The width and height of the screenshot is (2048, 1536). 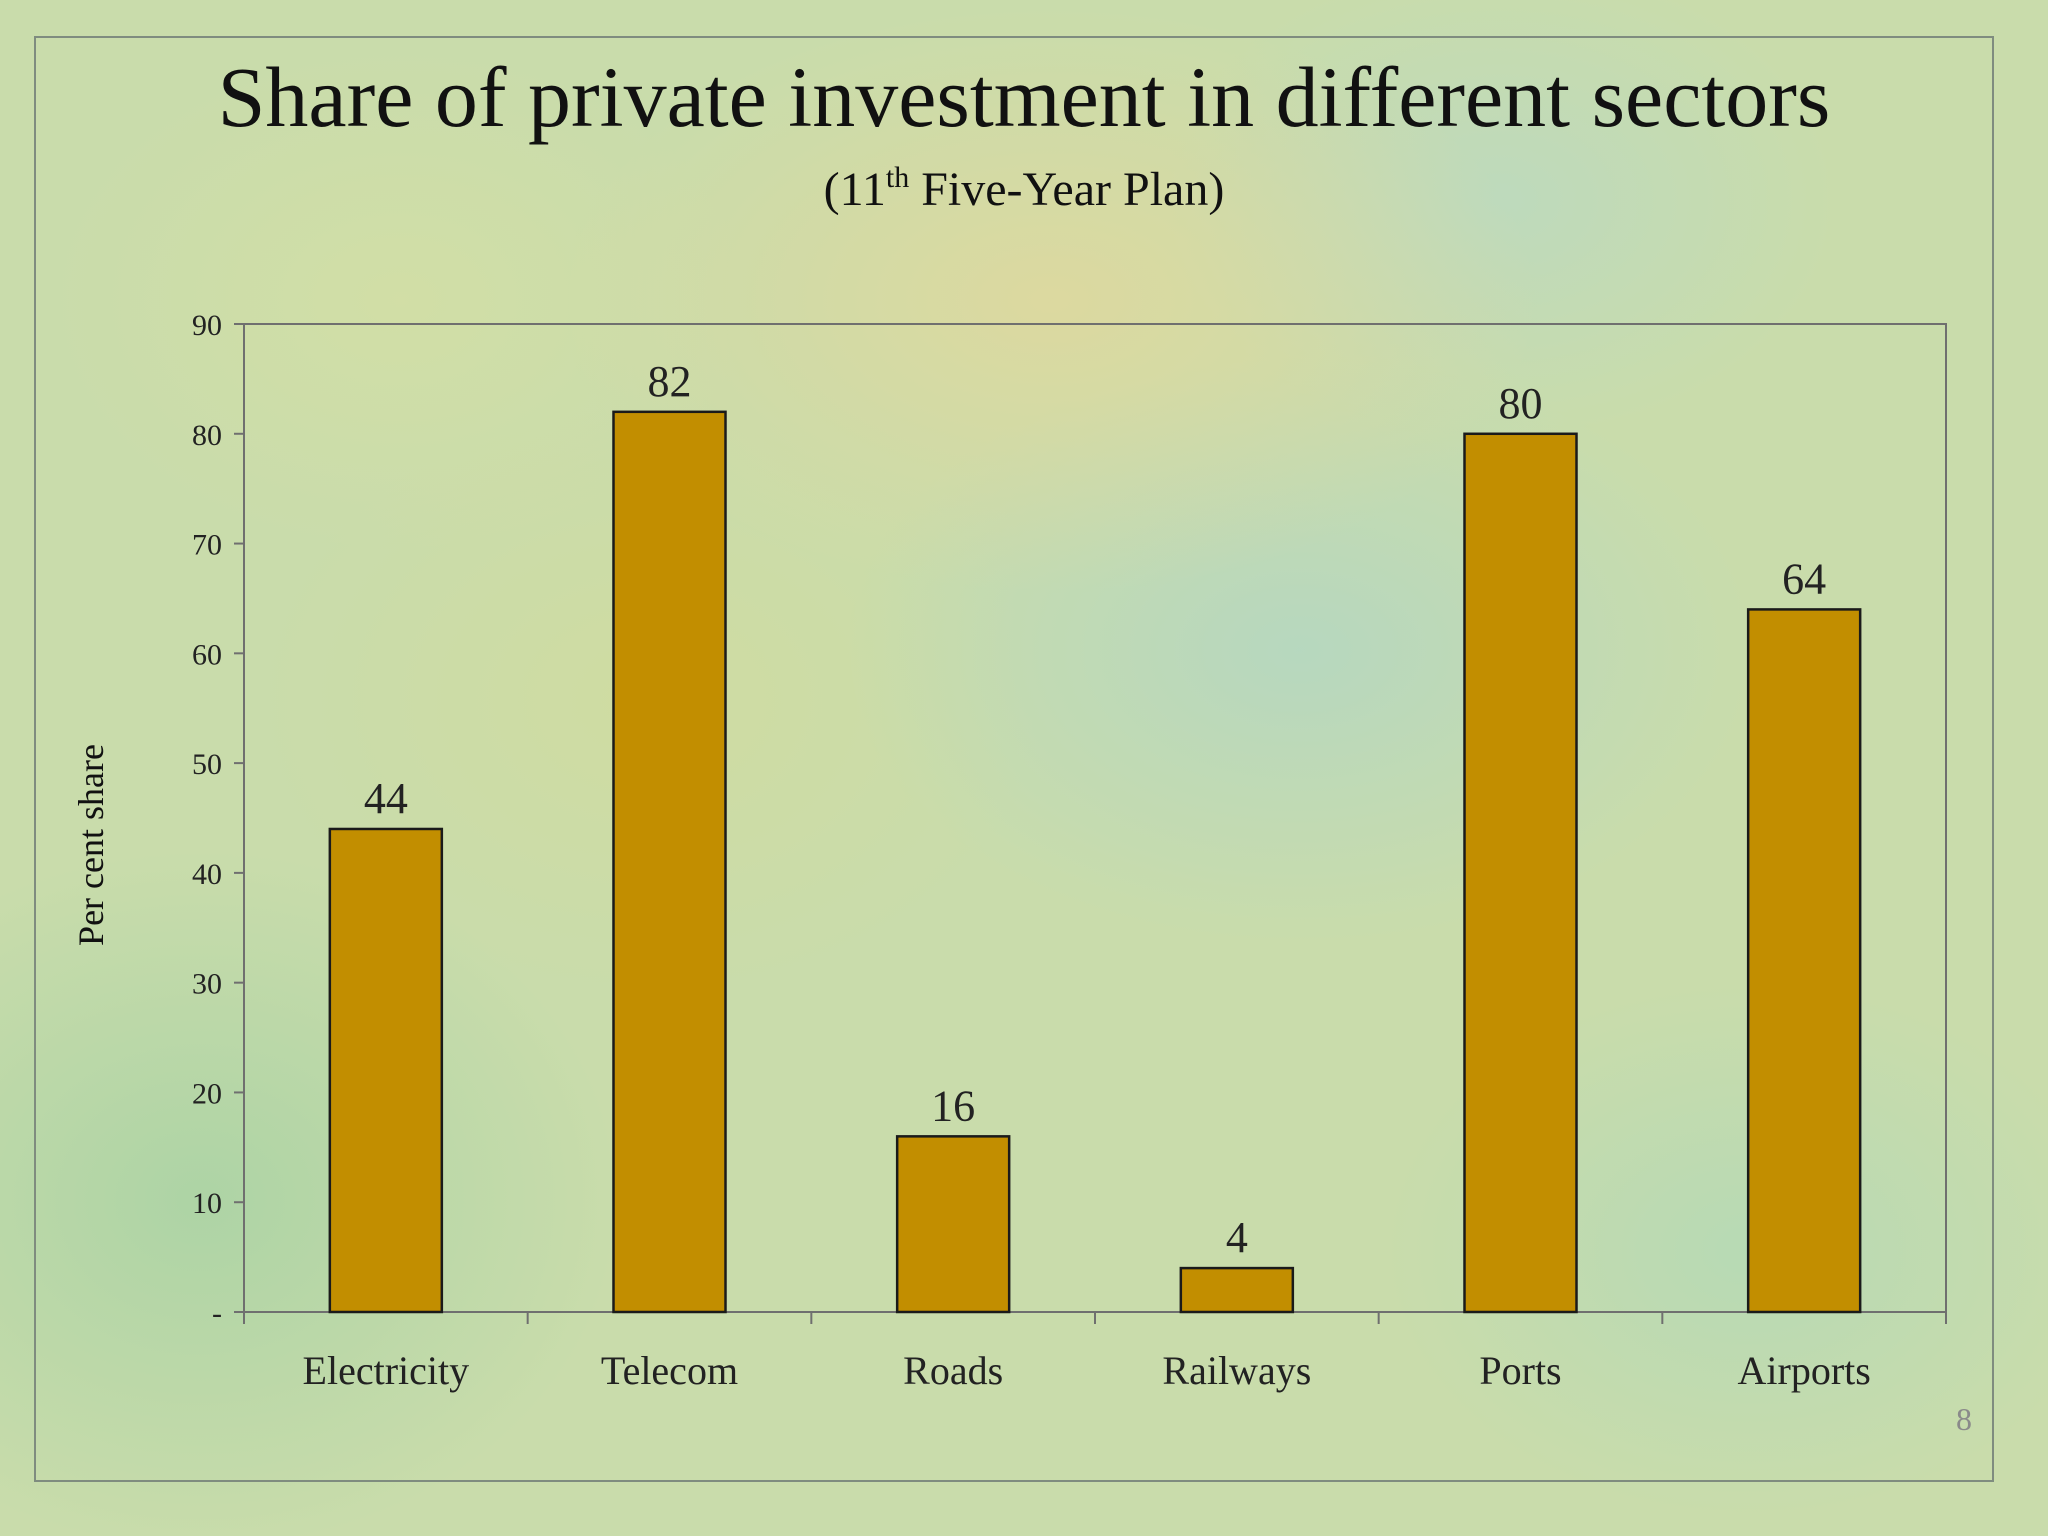 I want to click on y-tick-label: 70, so click(x=207, y=545).